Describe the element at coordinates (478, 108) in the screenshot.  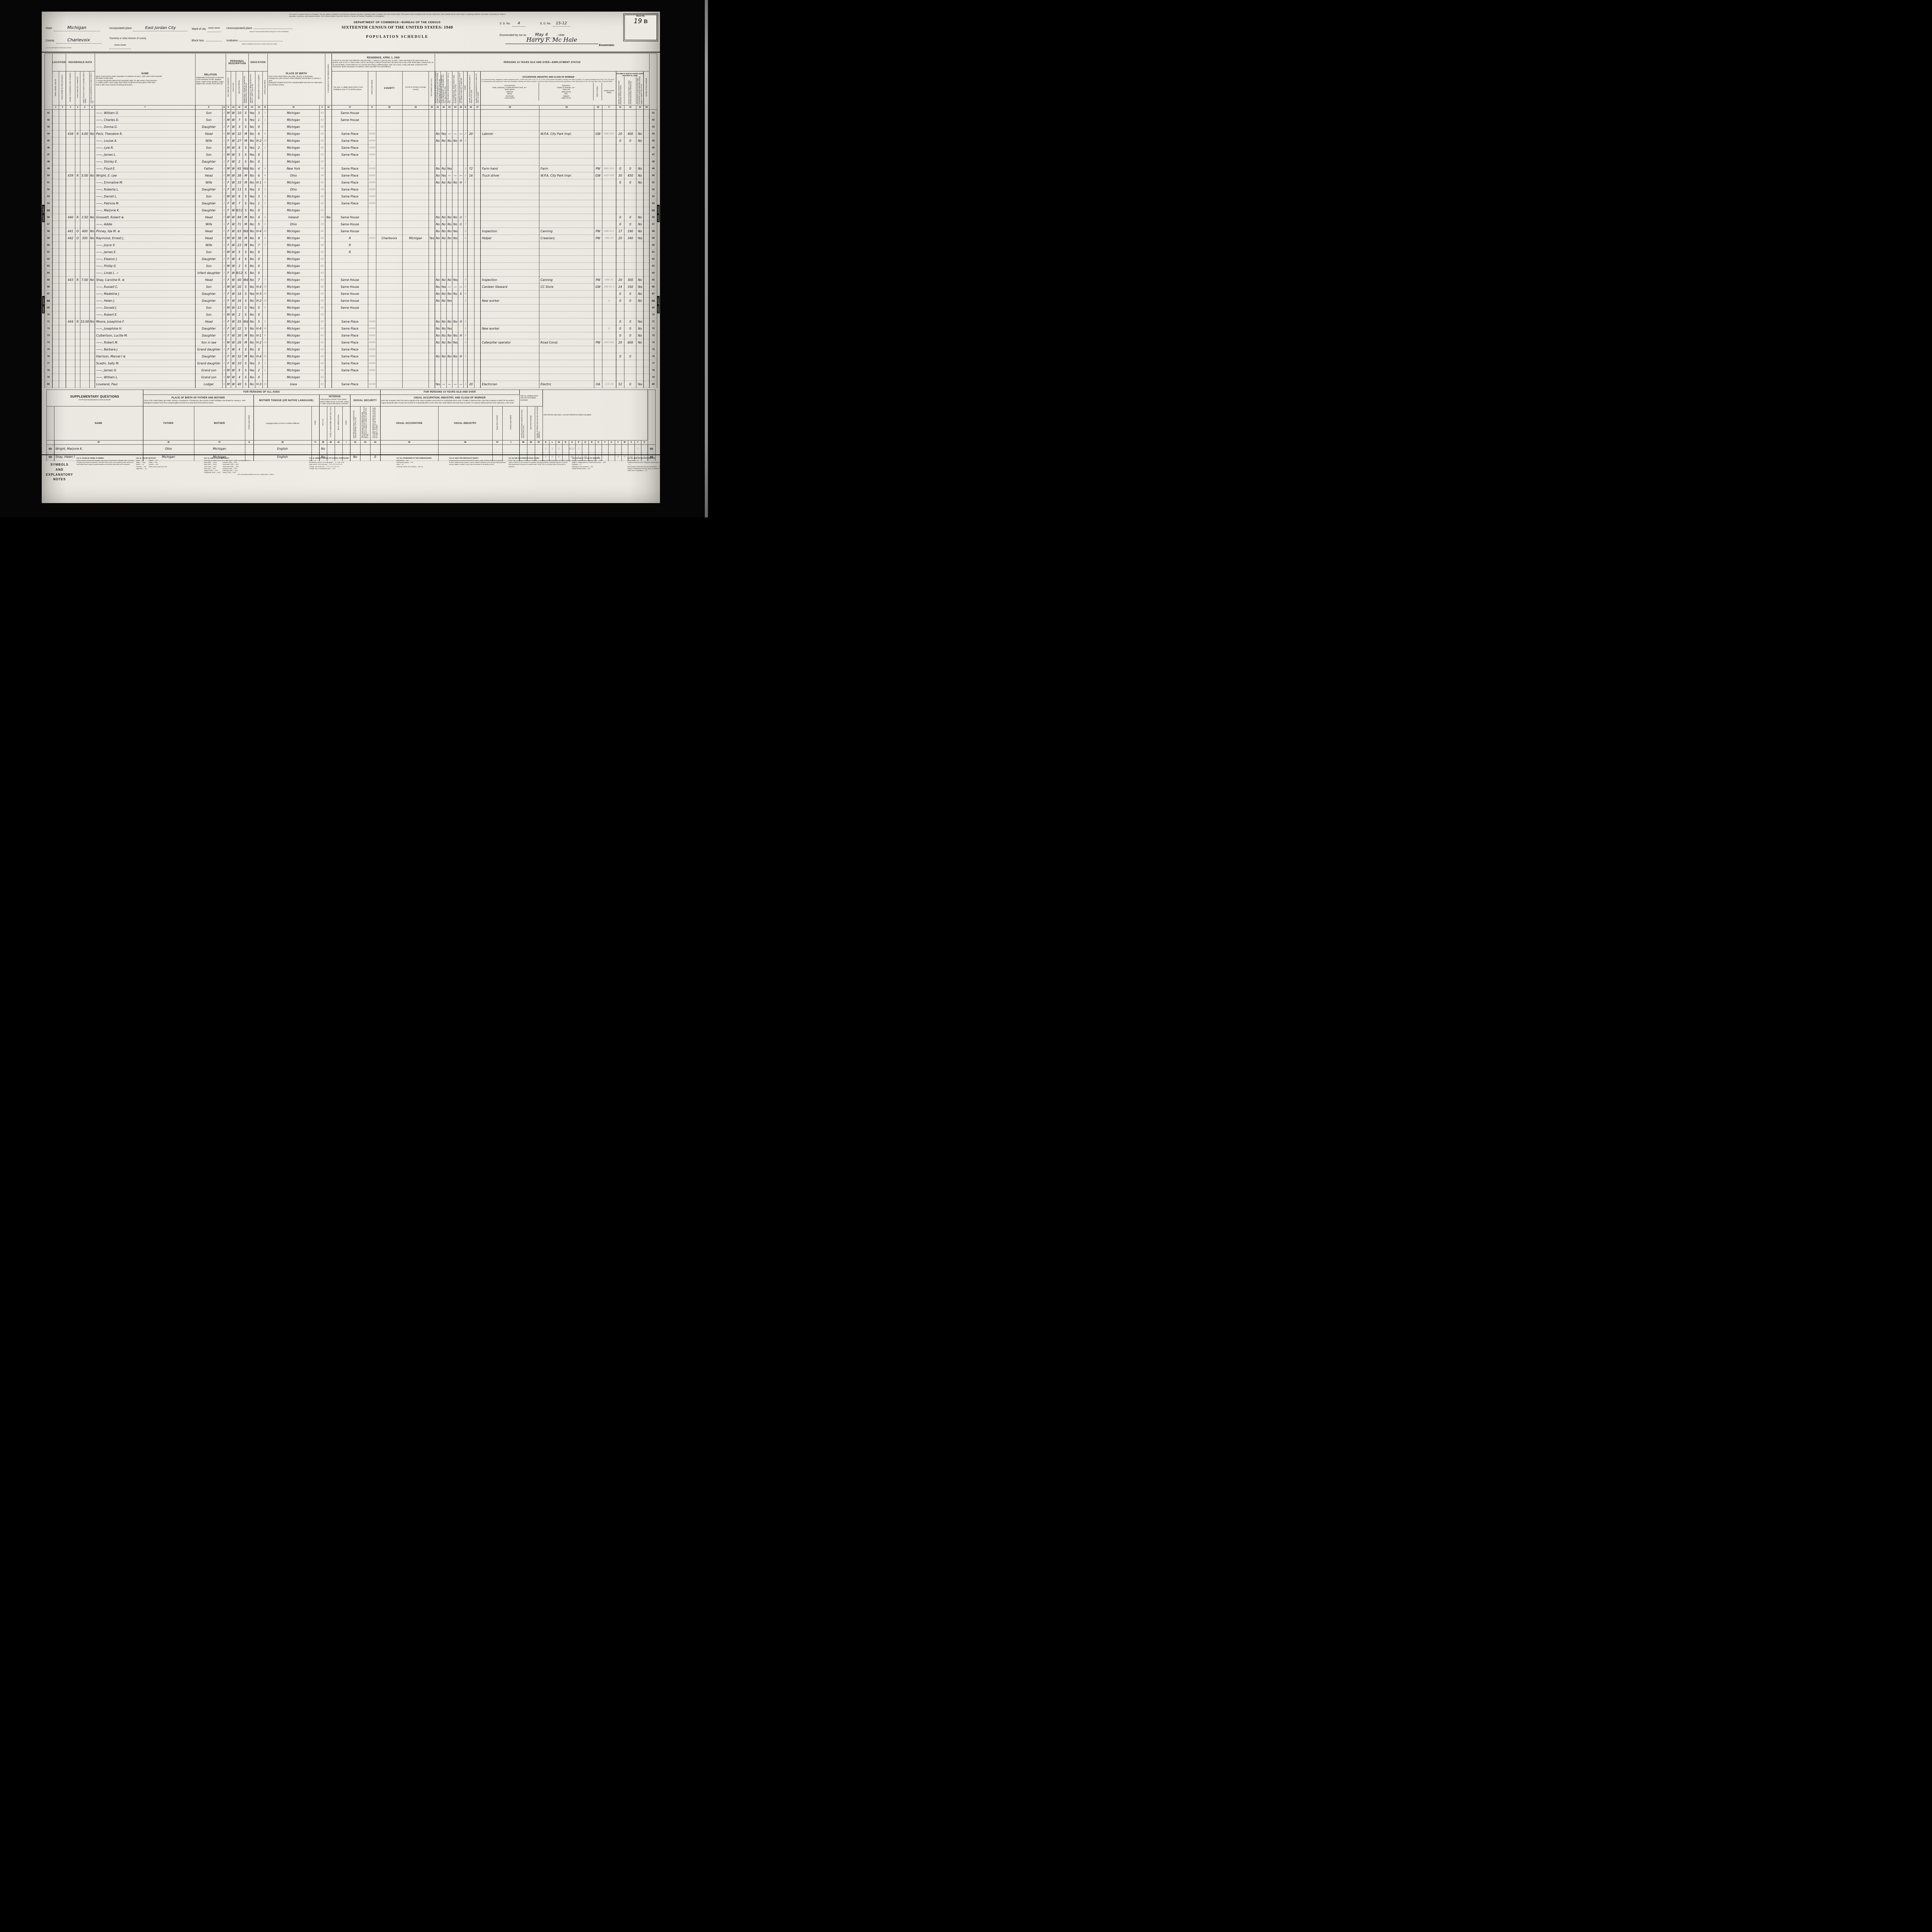
I see `colnum-27: 27` at that location.